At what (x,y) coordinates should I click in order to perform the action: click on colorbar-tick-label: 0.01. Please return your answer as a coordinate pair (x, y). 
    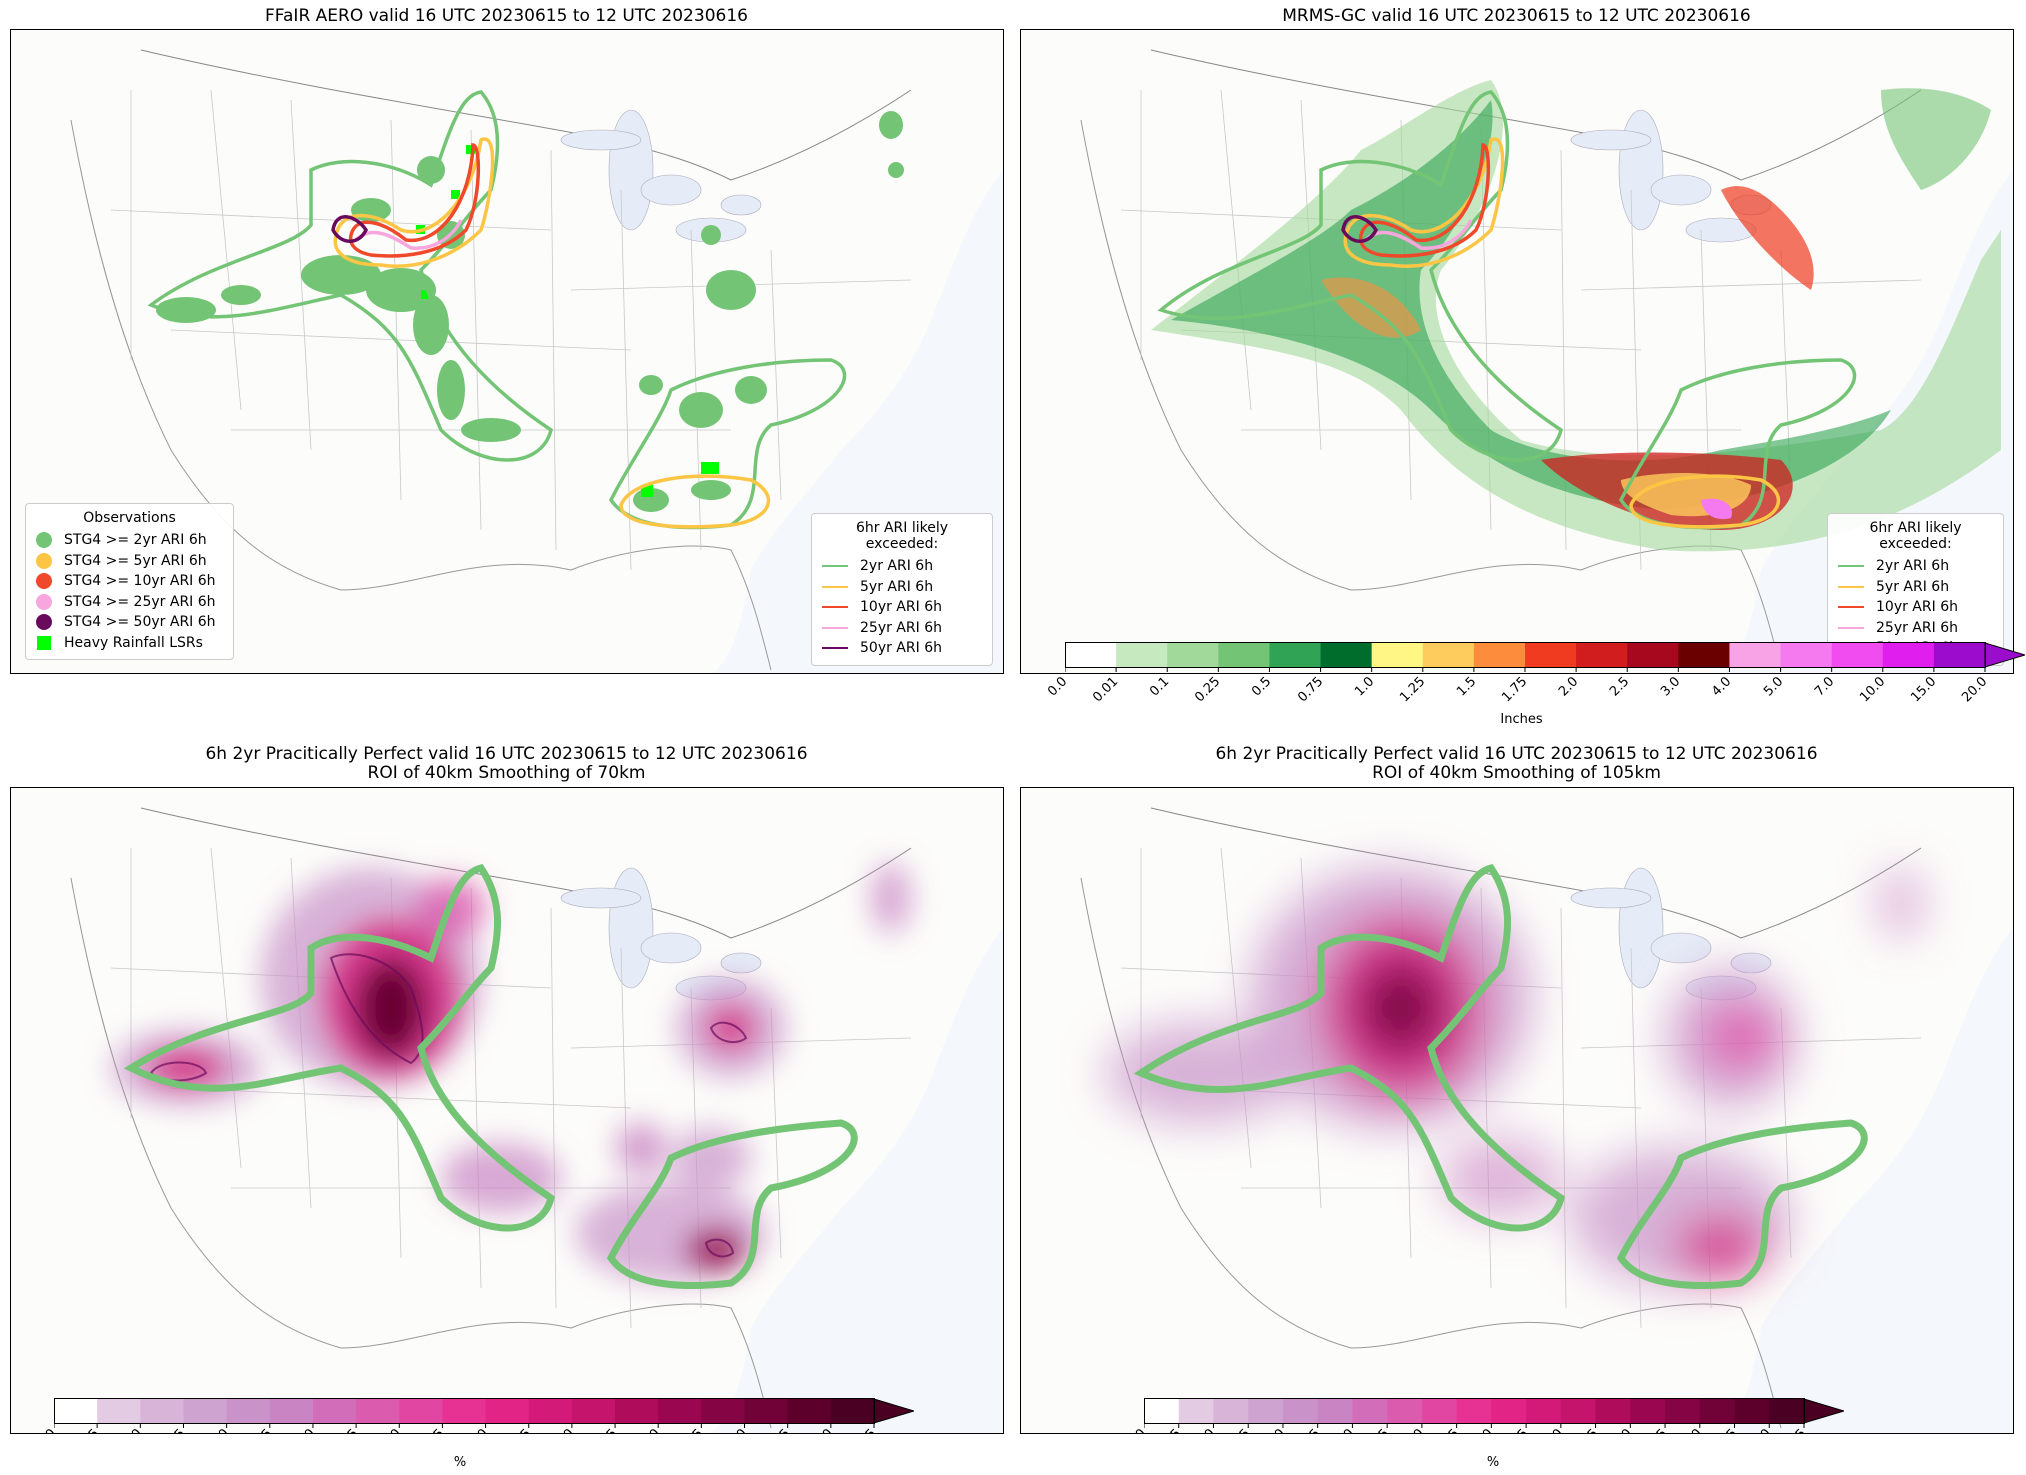
    Looking at the image, I should click on (1106, 690).